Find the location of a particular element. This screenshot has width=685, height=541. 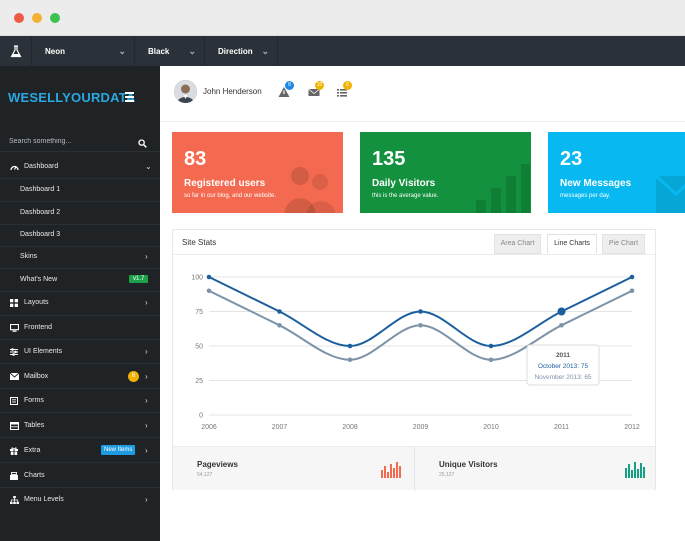

gauge-icon is located at coordinates (14, 167).